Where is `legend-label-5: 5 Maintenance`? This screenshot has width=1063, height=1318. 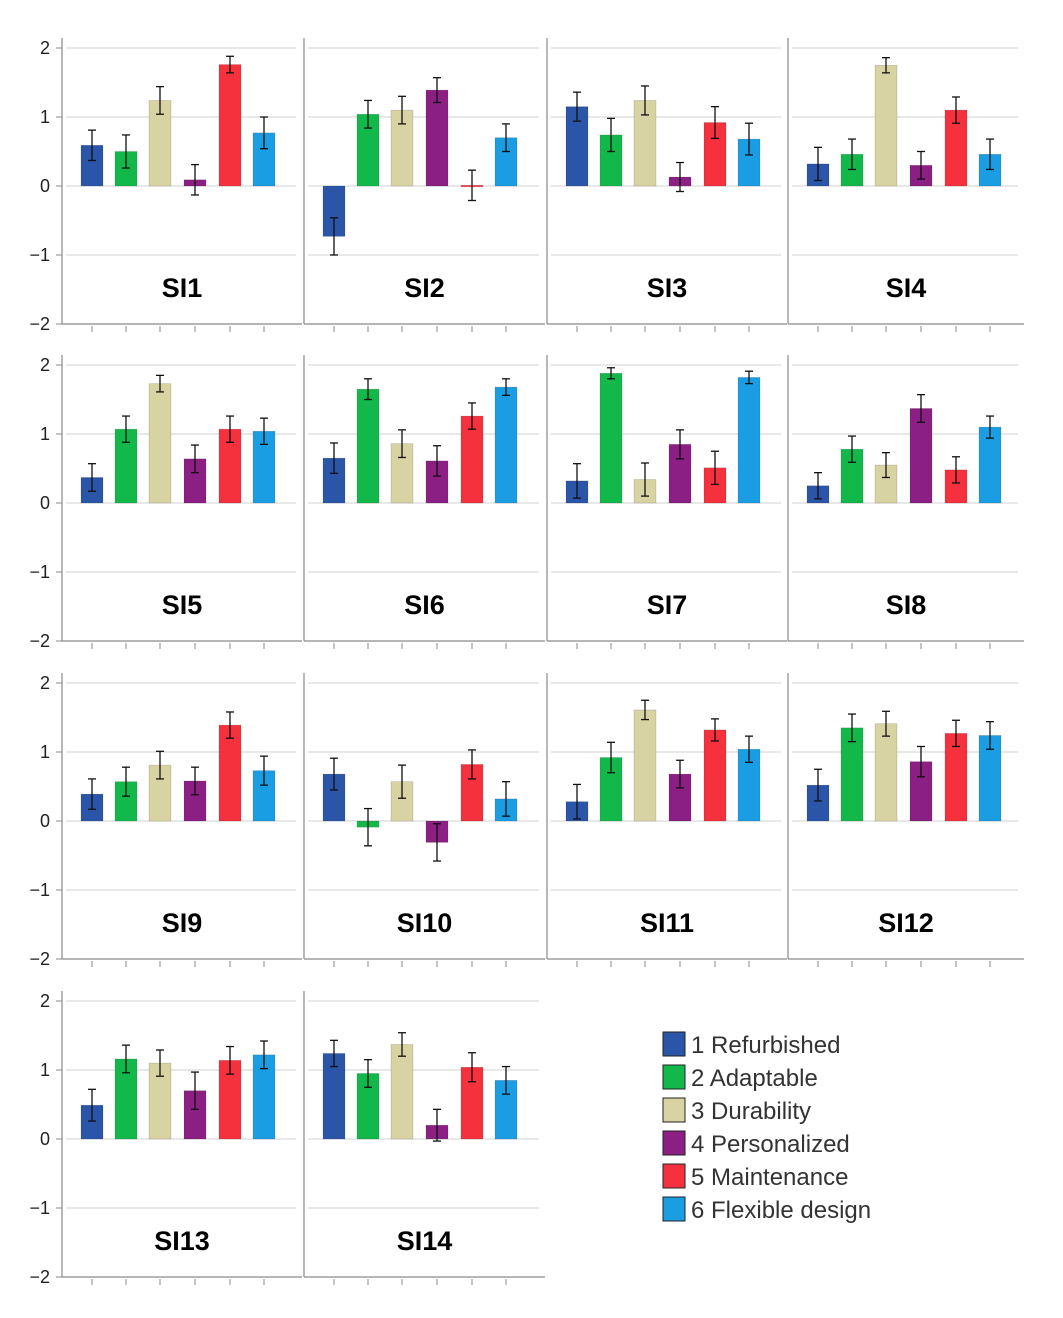 legend-label-5: 5 Maintenance is located at coordinates (769, 1177).